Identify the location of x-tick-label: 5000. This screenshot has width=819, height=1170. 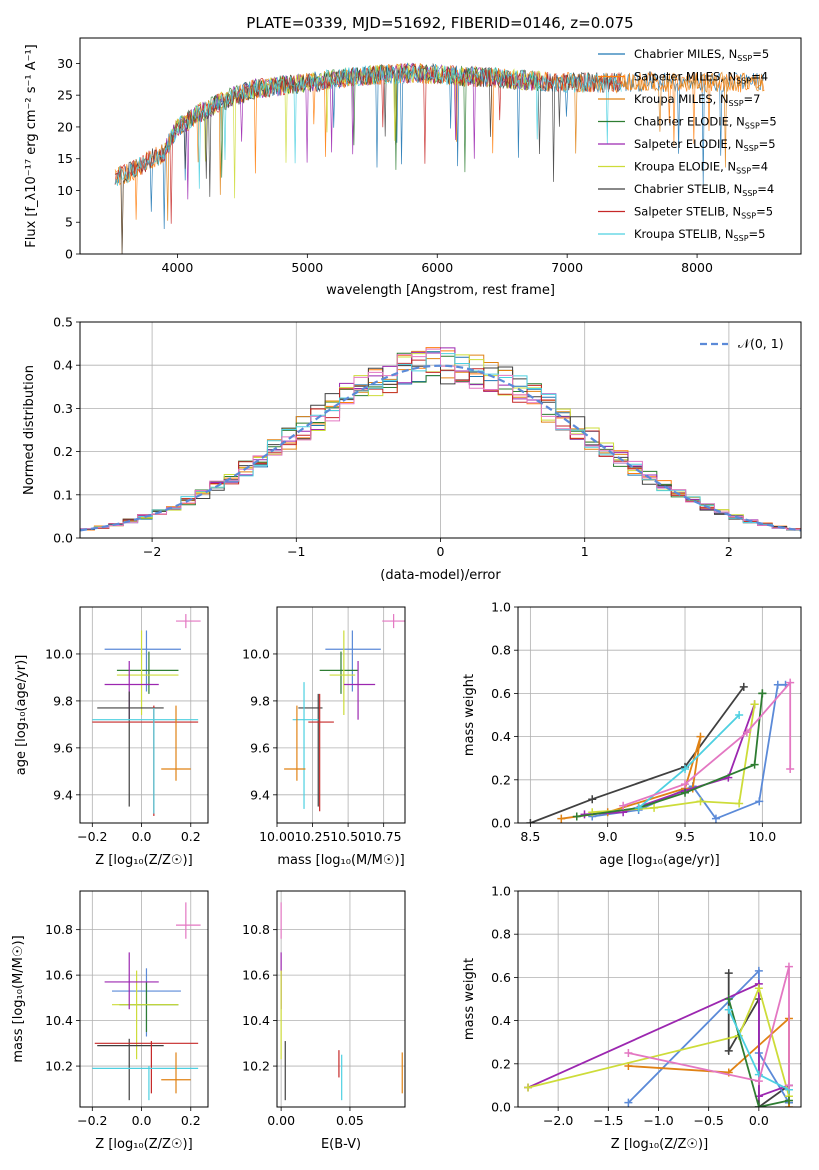
(307, 267).